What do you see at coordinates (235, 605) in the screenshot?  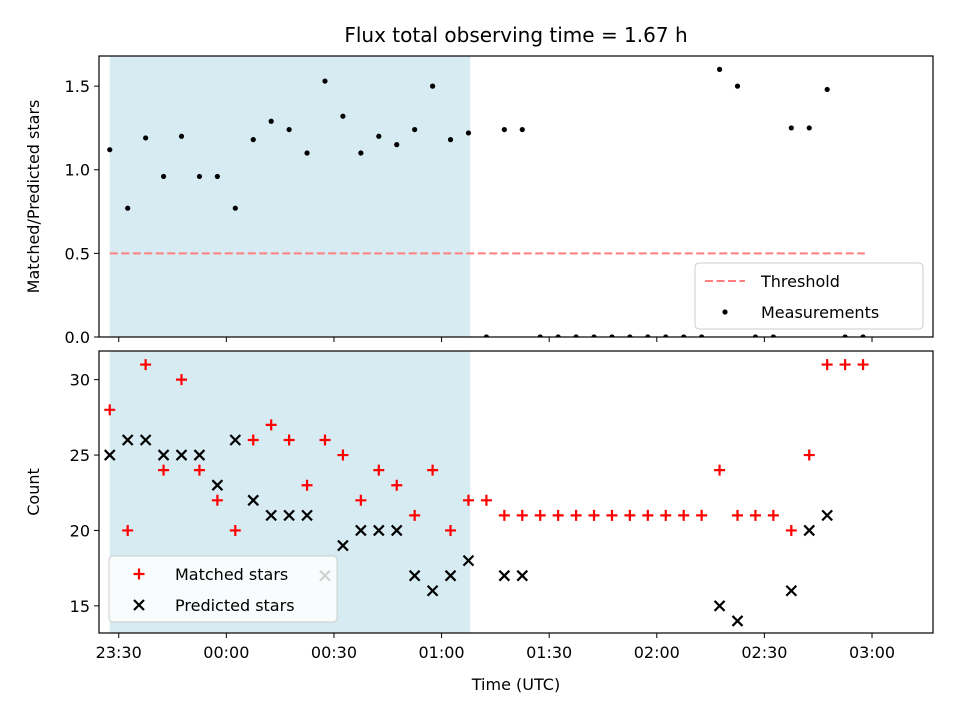 I see `legend-label: Predicted stars` at bounding box center [235, 605].